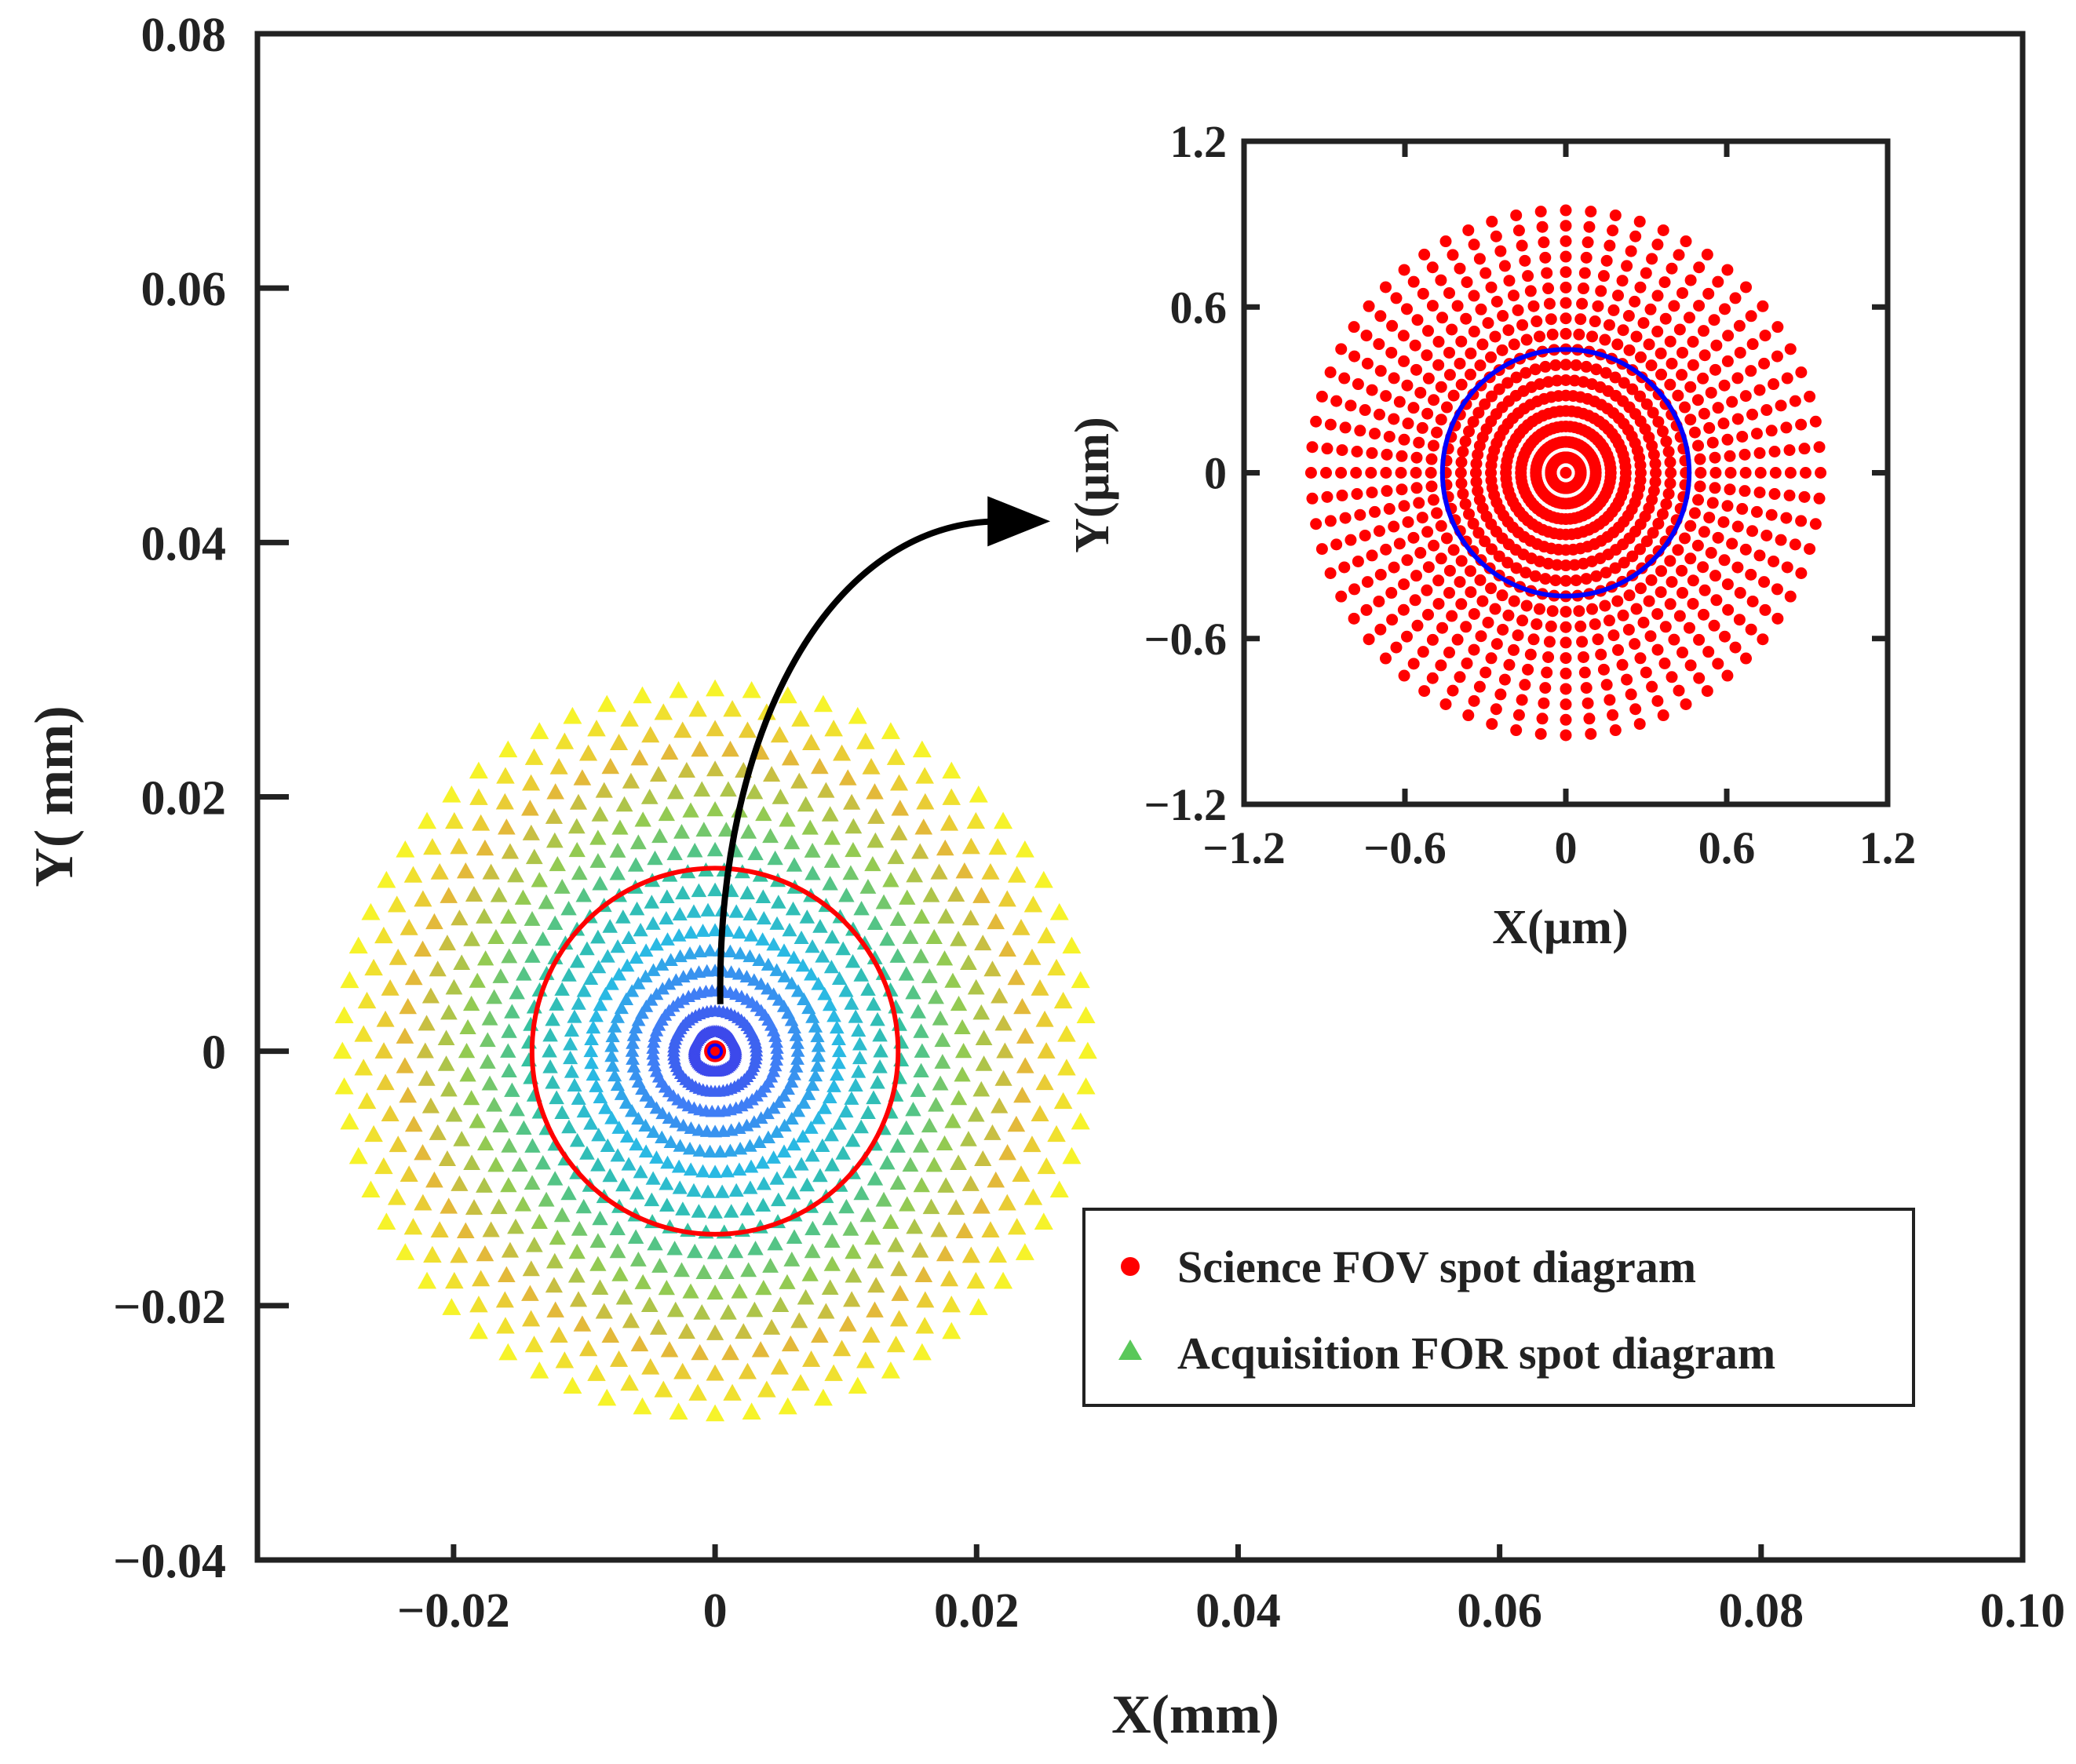  Describe the element at coordinates (1186, 639) in the screenshot. I see `inset-y-tick-label: −0.6` at that location.